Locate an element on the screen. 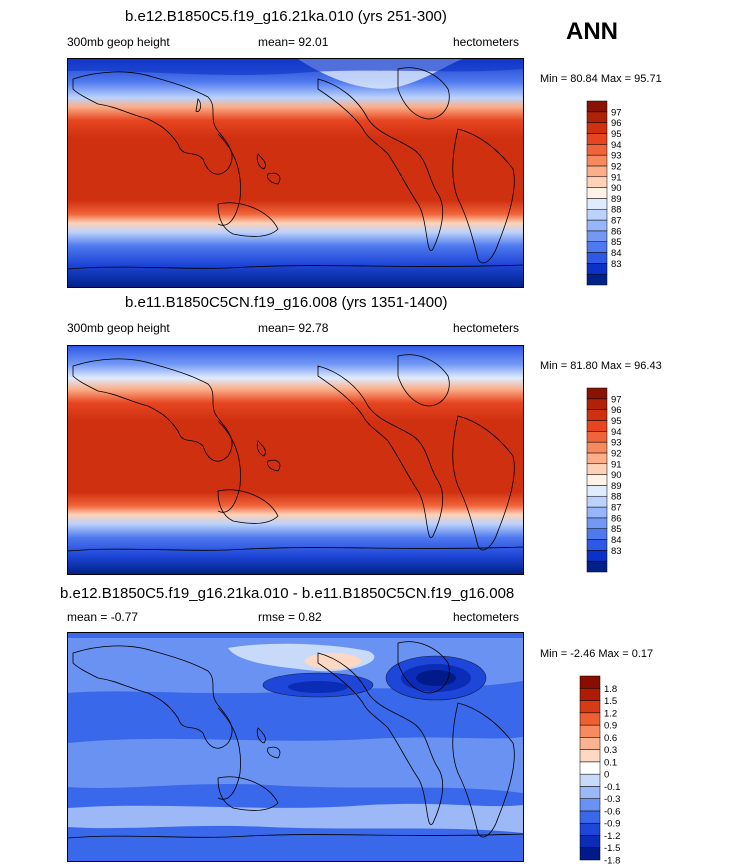  panel3-colorbar-label: 0.6 is located at coordinates (610, 738).